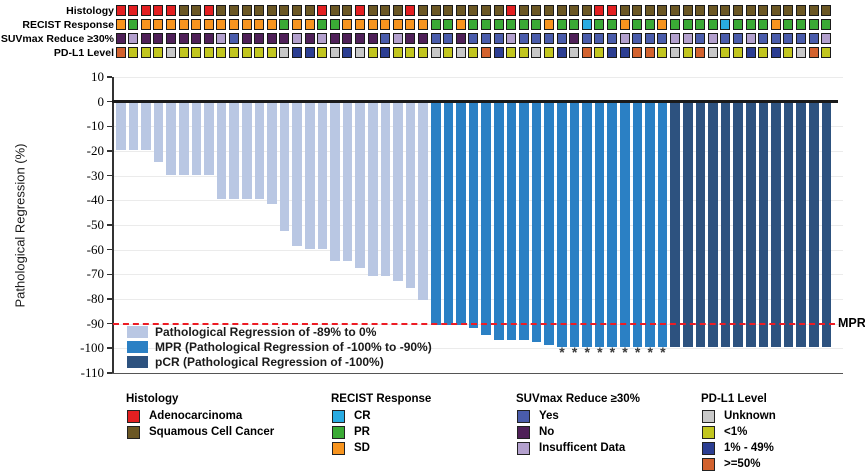 The height and width of the screenshot is (472, 865). I want to click on x-axis-line, so click(477, 373).